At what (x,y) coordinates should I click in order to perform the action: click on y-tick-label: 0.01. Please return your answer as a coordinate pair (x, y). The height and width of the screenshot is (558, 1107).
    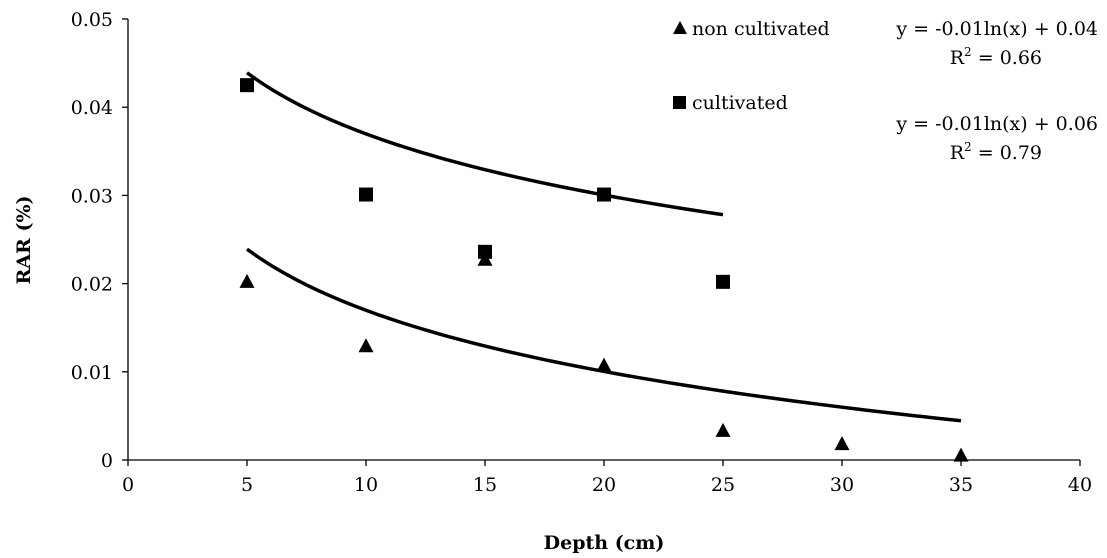
    Looking at the image, I should click on (92, 373).